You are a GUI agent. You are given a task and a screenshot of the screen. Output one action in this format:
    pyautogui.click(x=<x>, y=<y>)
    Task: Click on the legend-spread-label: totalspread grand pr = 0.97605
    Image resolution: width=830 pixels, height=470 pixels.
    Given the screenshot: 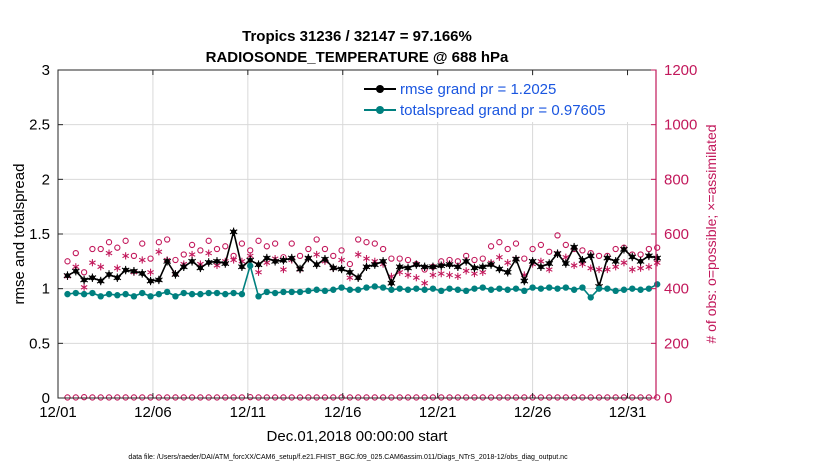 What is the action you would take?
    pyautogui.click(x=503, y=110)
    